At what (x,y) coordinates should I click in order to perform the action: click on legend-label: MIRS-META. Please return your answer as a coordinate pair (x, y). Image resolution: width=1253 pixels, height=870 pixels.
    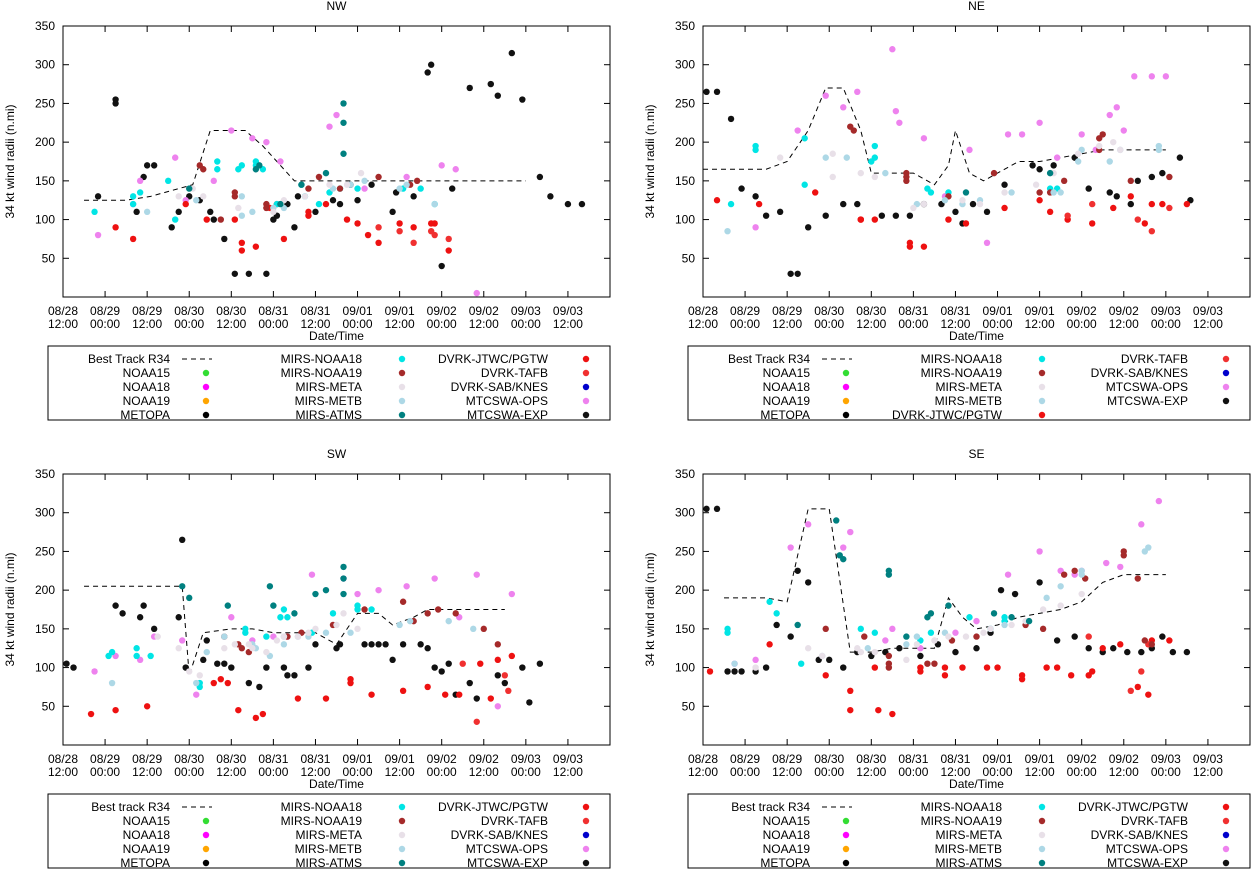
    Looking at the image, I should click on (969, 835).